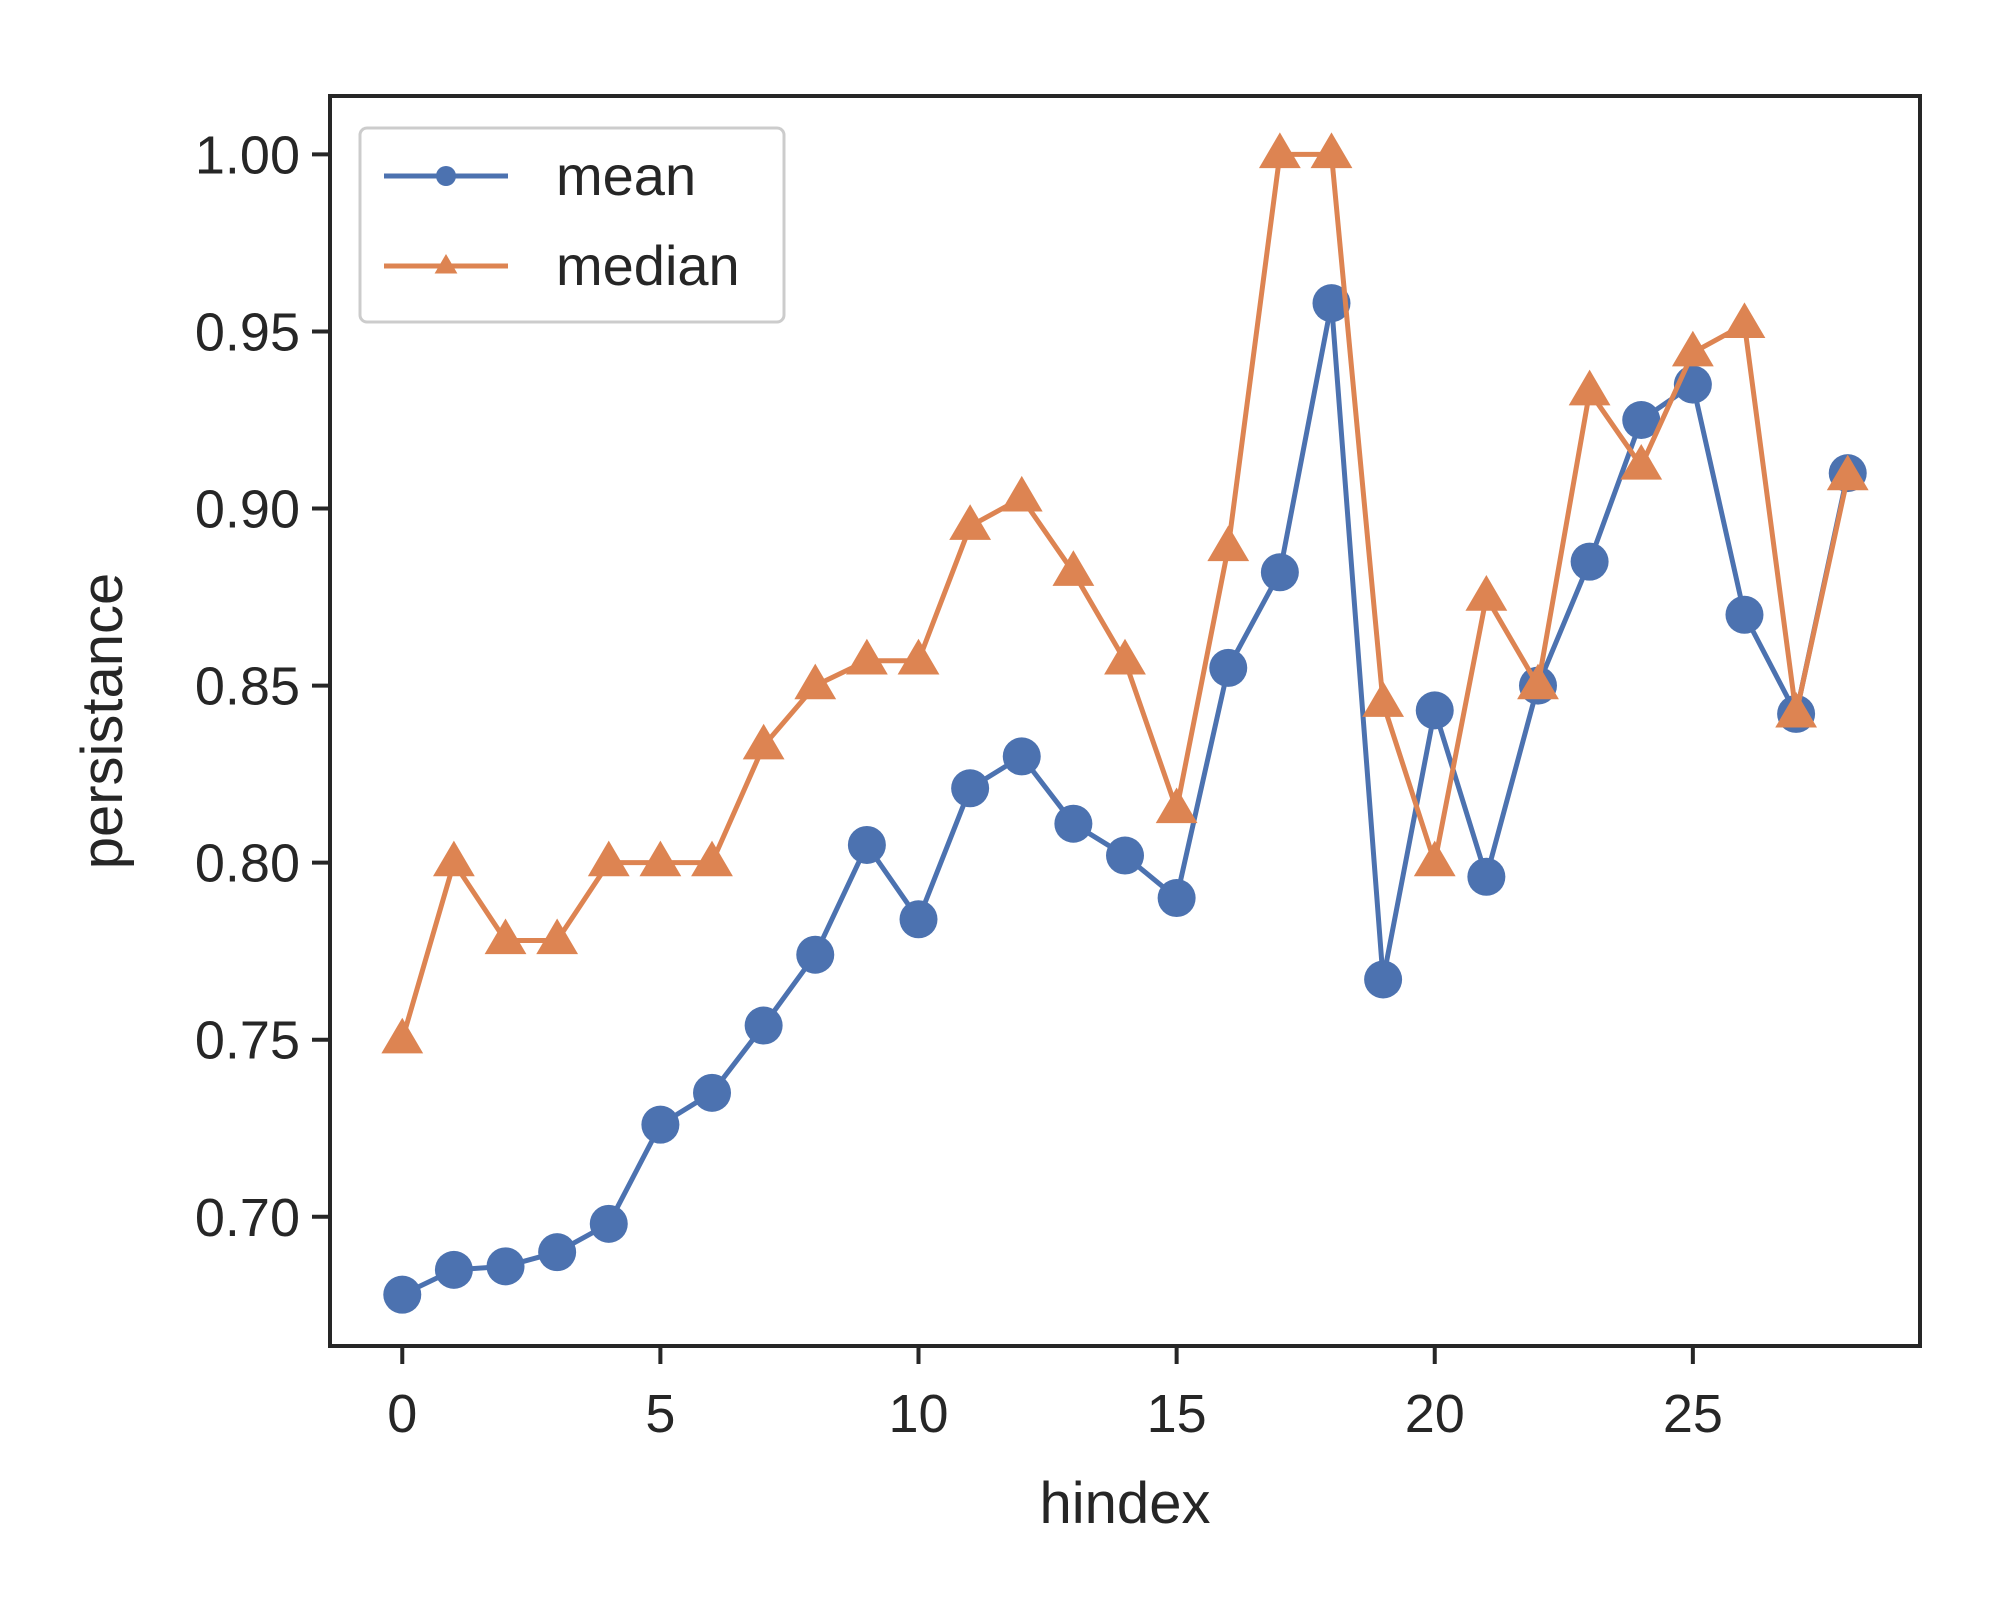 The height and width of the screenshot is (1605, 2000). Describe the element at coordinates (1125, 1503) in the screenshot. I see `x-axis-label: hindex` at that location.